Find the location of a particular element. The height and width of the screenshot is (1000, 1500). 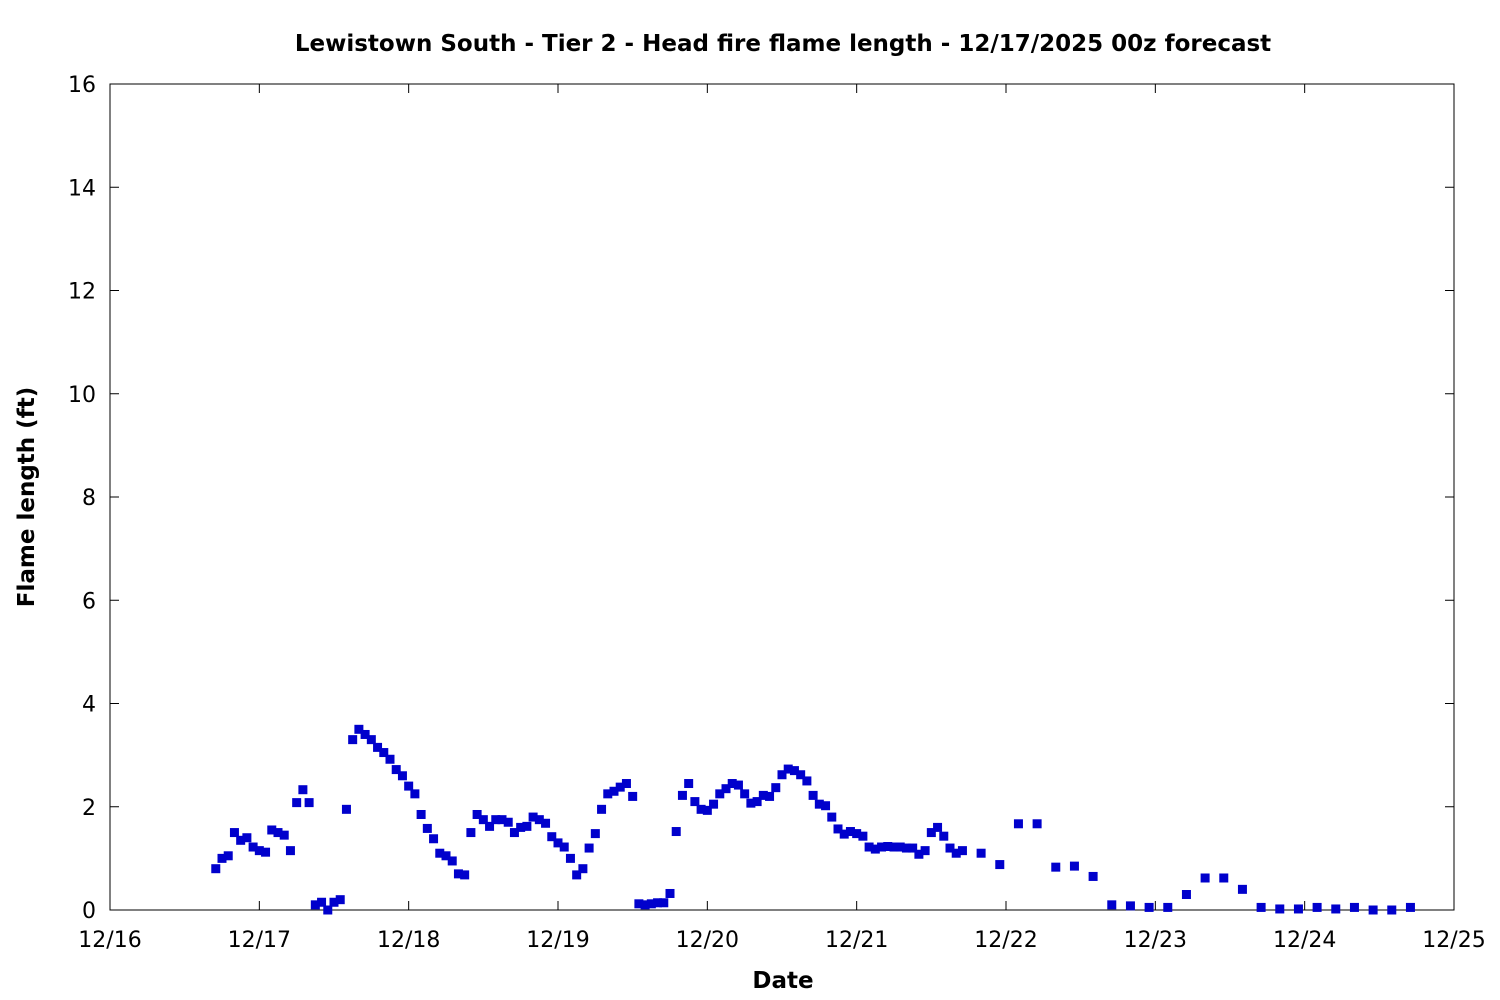

y-tick-label: 10 is located at coordinates (82, 395).